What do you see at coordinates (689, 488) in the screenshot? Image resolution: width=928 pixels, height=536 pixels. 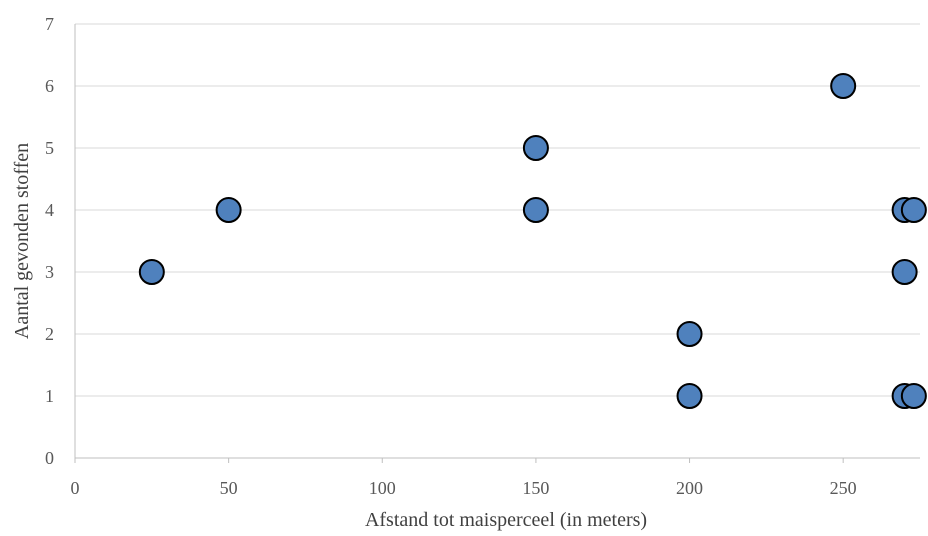 I see `x-tick-label: 200` at bounding box center [689, 488].